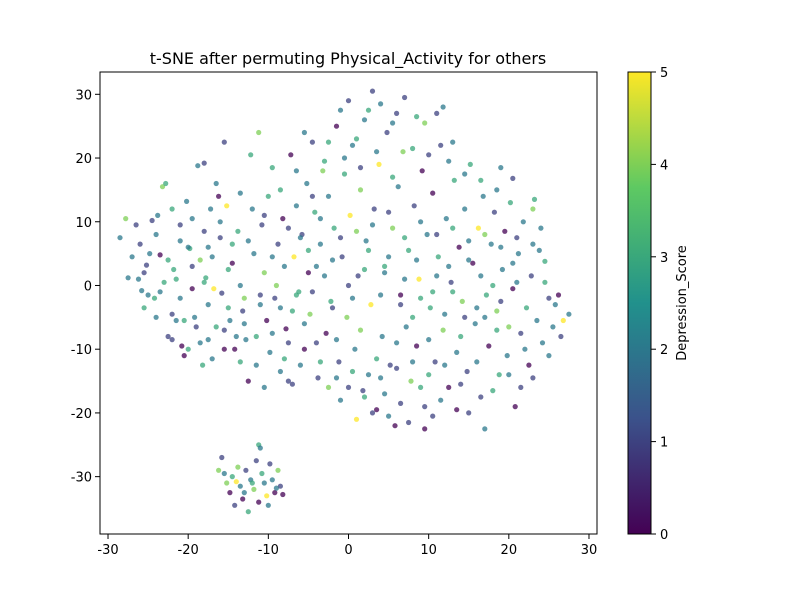  Describe the element at coordinates (348, 550) in the screenshot. I see `x-tick-label: 0` at that location.